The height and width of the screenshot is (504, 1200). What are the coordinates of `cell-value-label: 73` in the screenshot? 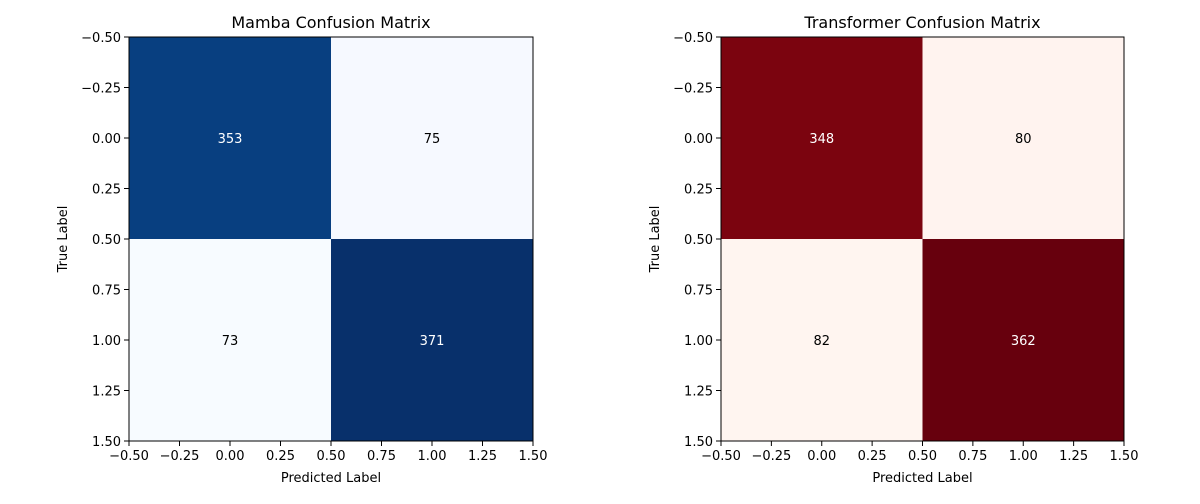 It's located at (230, 341).